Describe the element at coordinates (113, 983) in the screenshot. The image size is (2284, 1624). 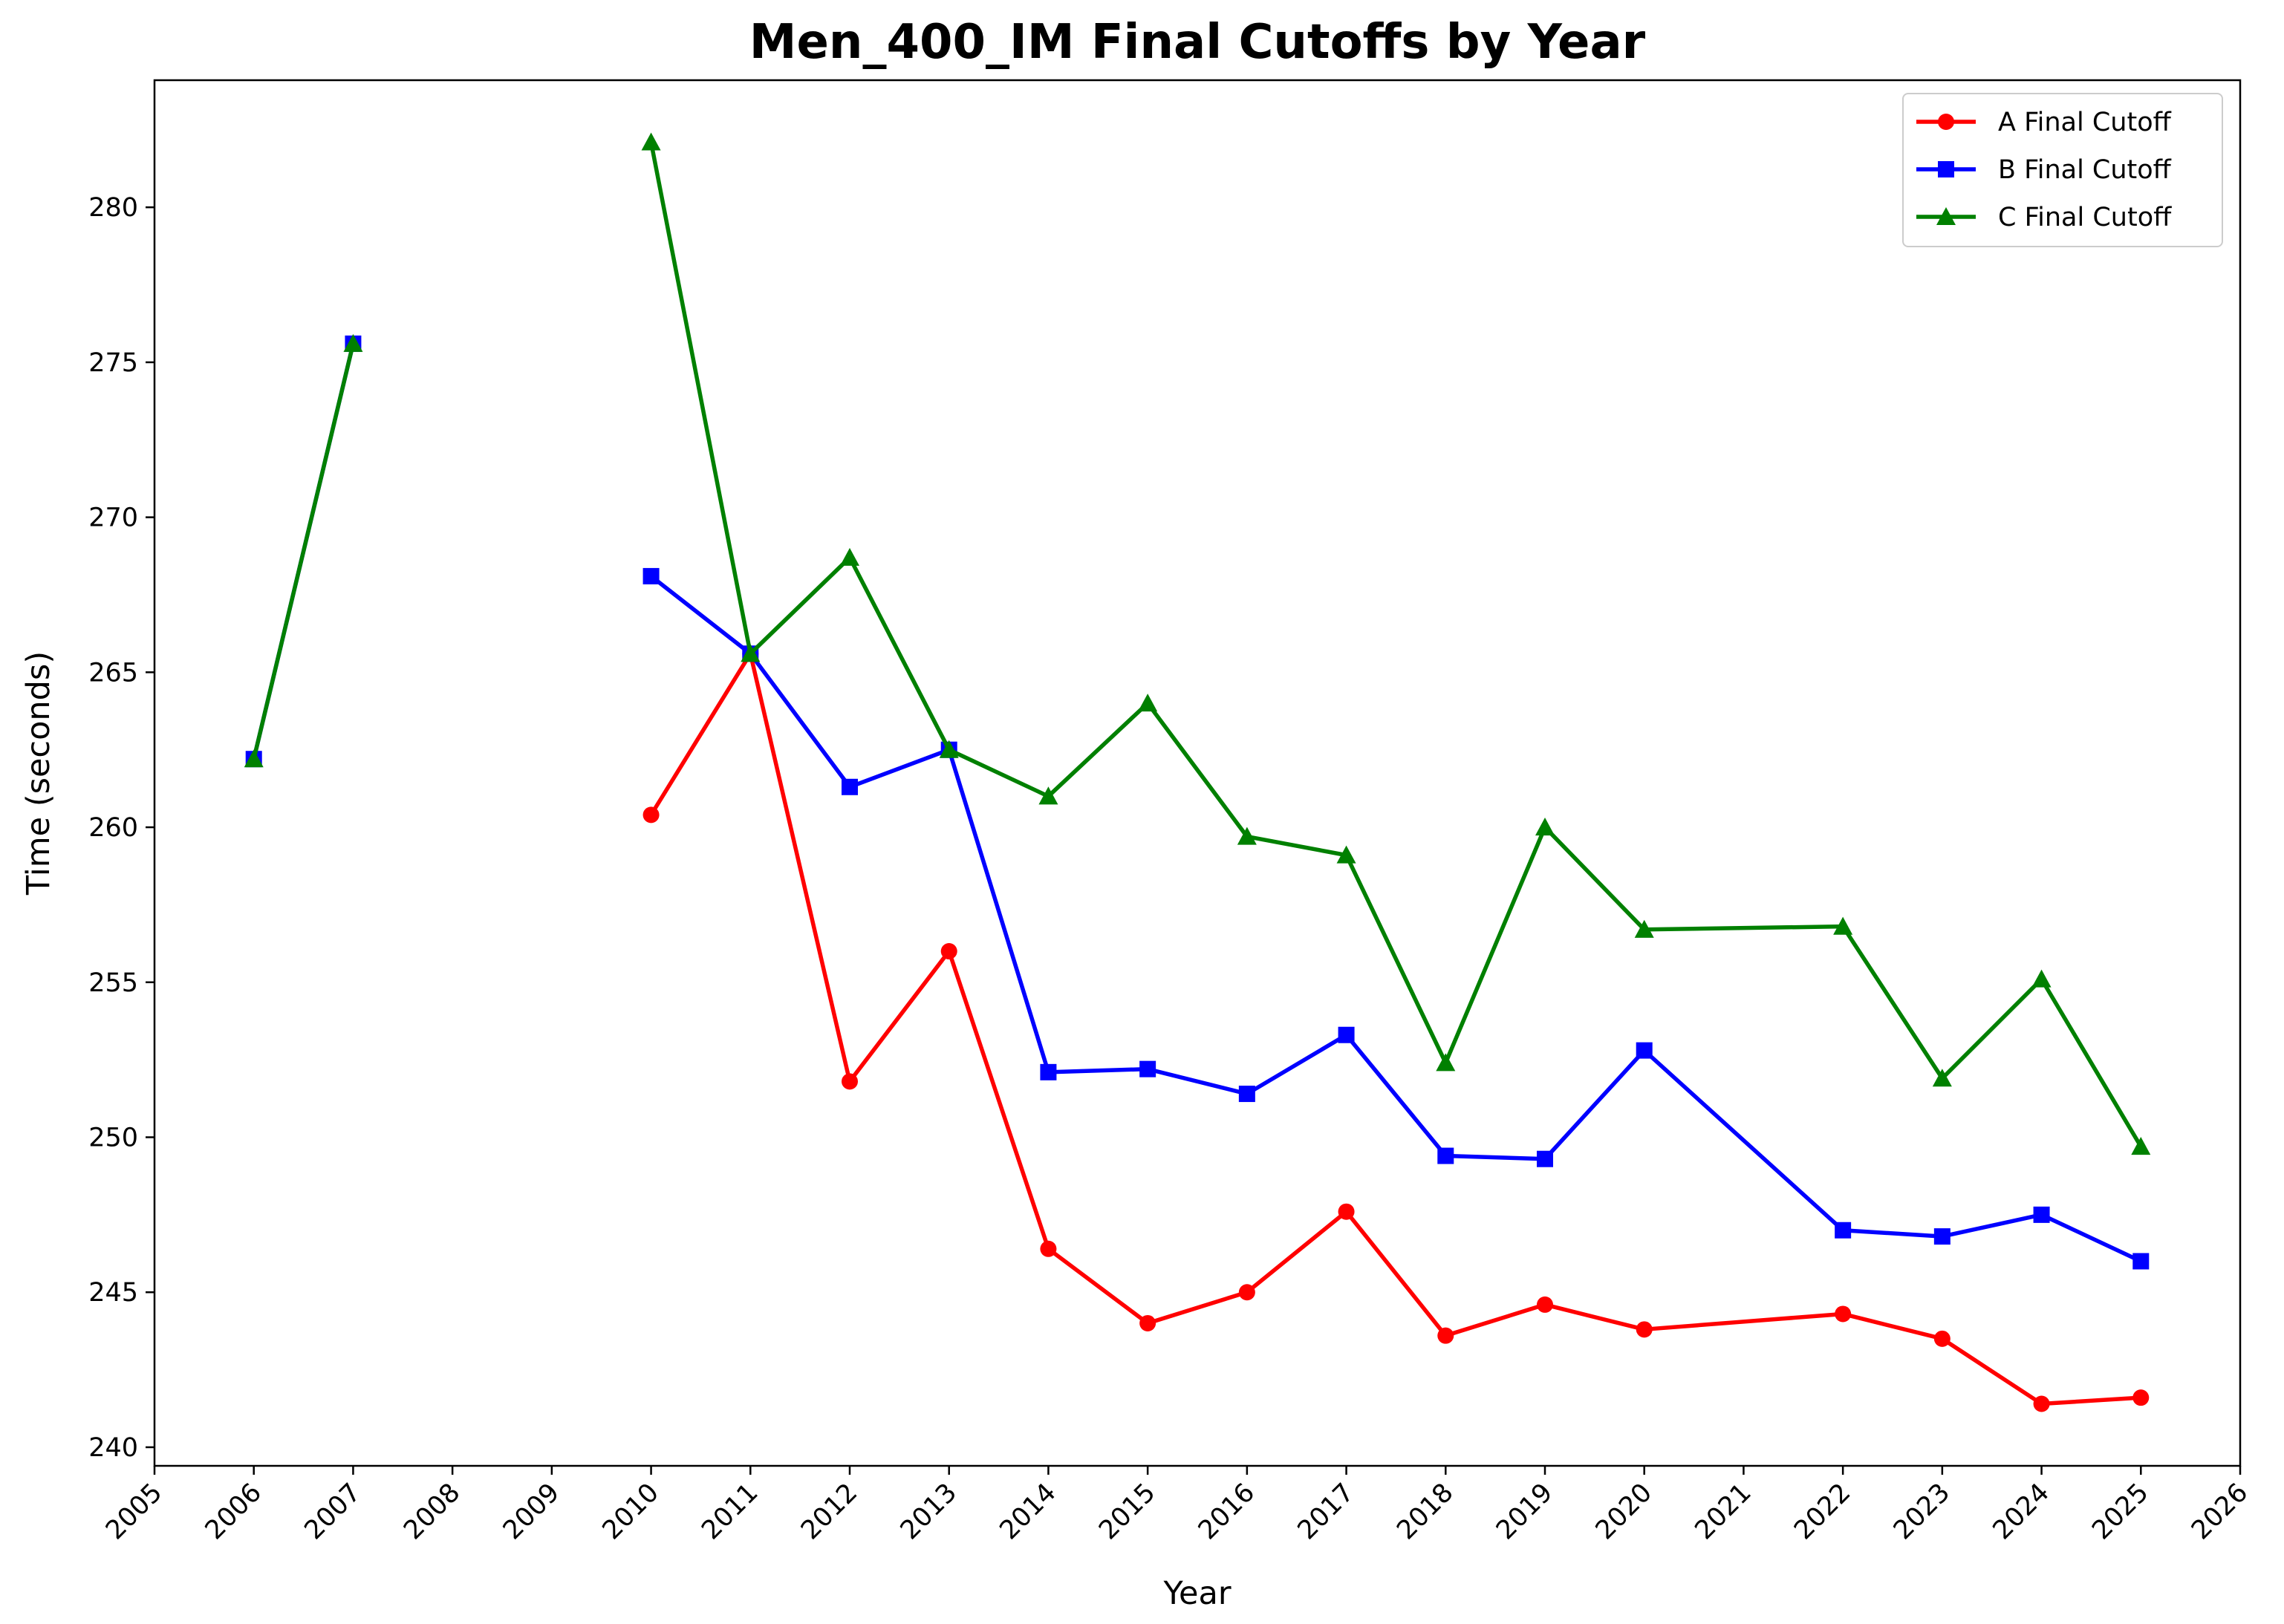
I see `y-tick-label: 255` at that location.